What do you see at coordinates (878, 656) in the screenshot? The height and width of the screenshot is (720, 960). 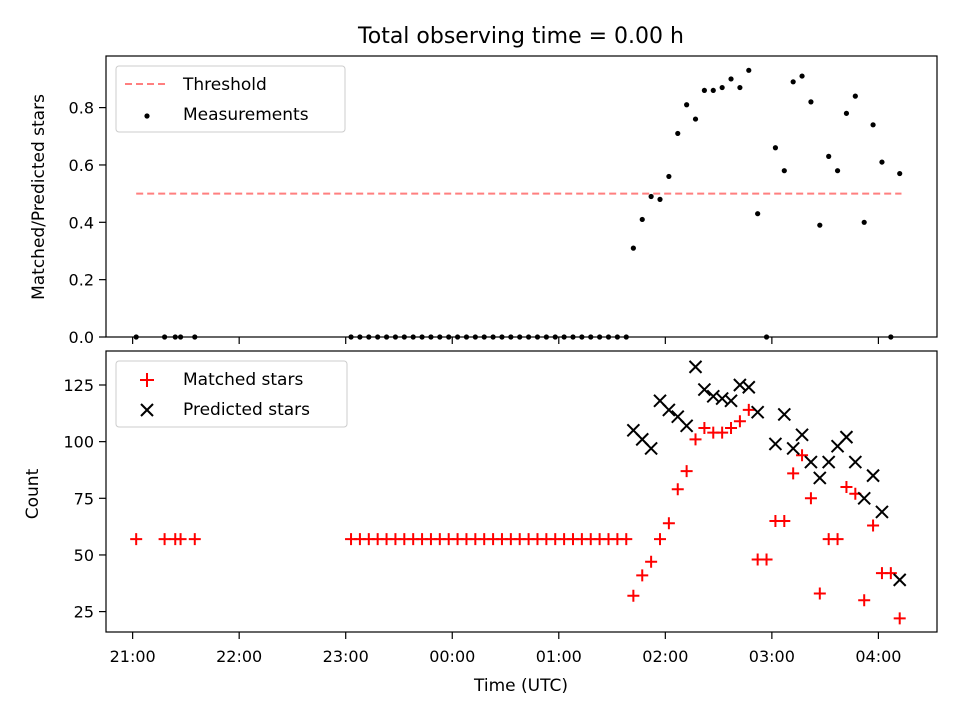 I see `x-tick-label: 04:00` at bounding box center [878, 656].